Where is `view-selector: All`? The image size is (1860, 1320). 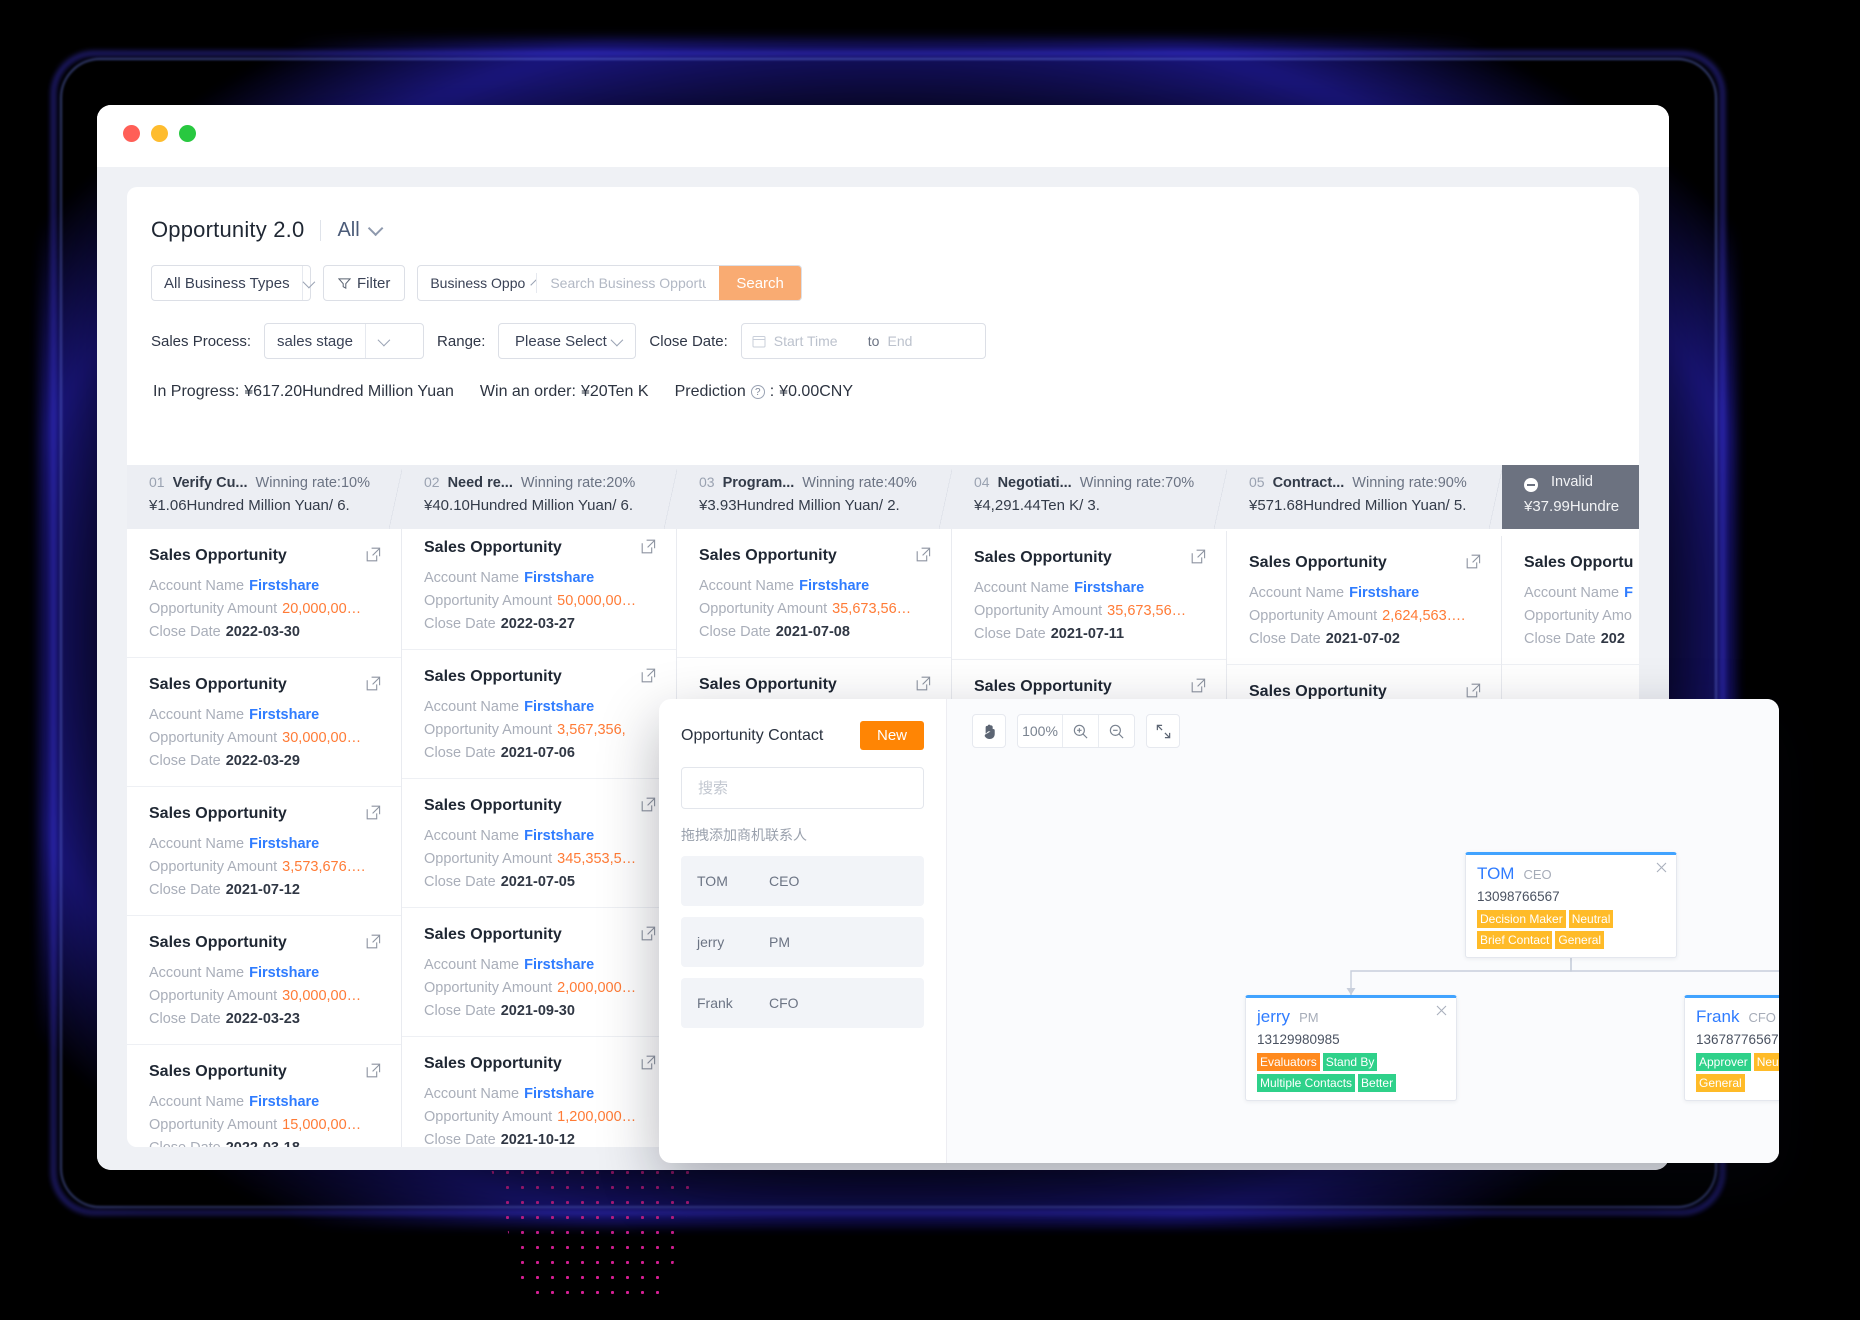 view-selector: All is located at coordinates (360, 230).